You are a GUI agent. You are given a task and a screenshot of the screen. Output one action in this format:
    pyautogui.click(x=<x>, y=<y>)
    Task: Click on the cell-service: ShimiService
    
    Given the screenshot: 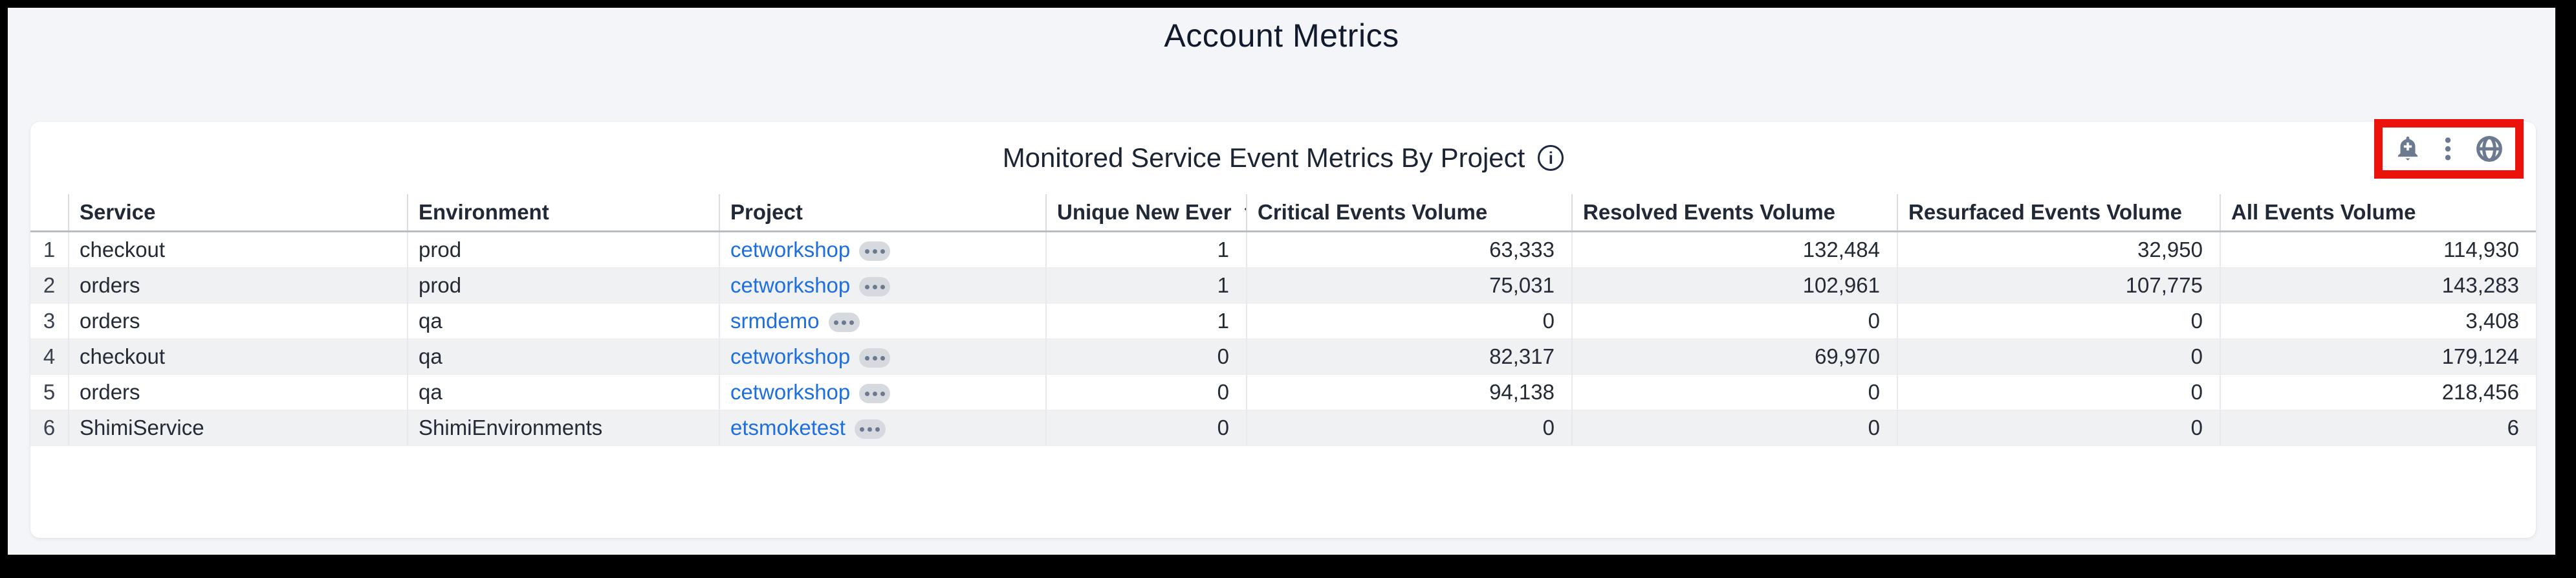 What is the action you would take?
    pyautogui.click(x=238, y=428)
    